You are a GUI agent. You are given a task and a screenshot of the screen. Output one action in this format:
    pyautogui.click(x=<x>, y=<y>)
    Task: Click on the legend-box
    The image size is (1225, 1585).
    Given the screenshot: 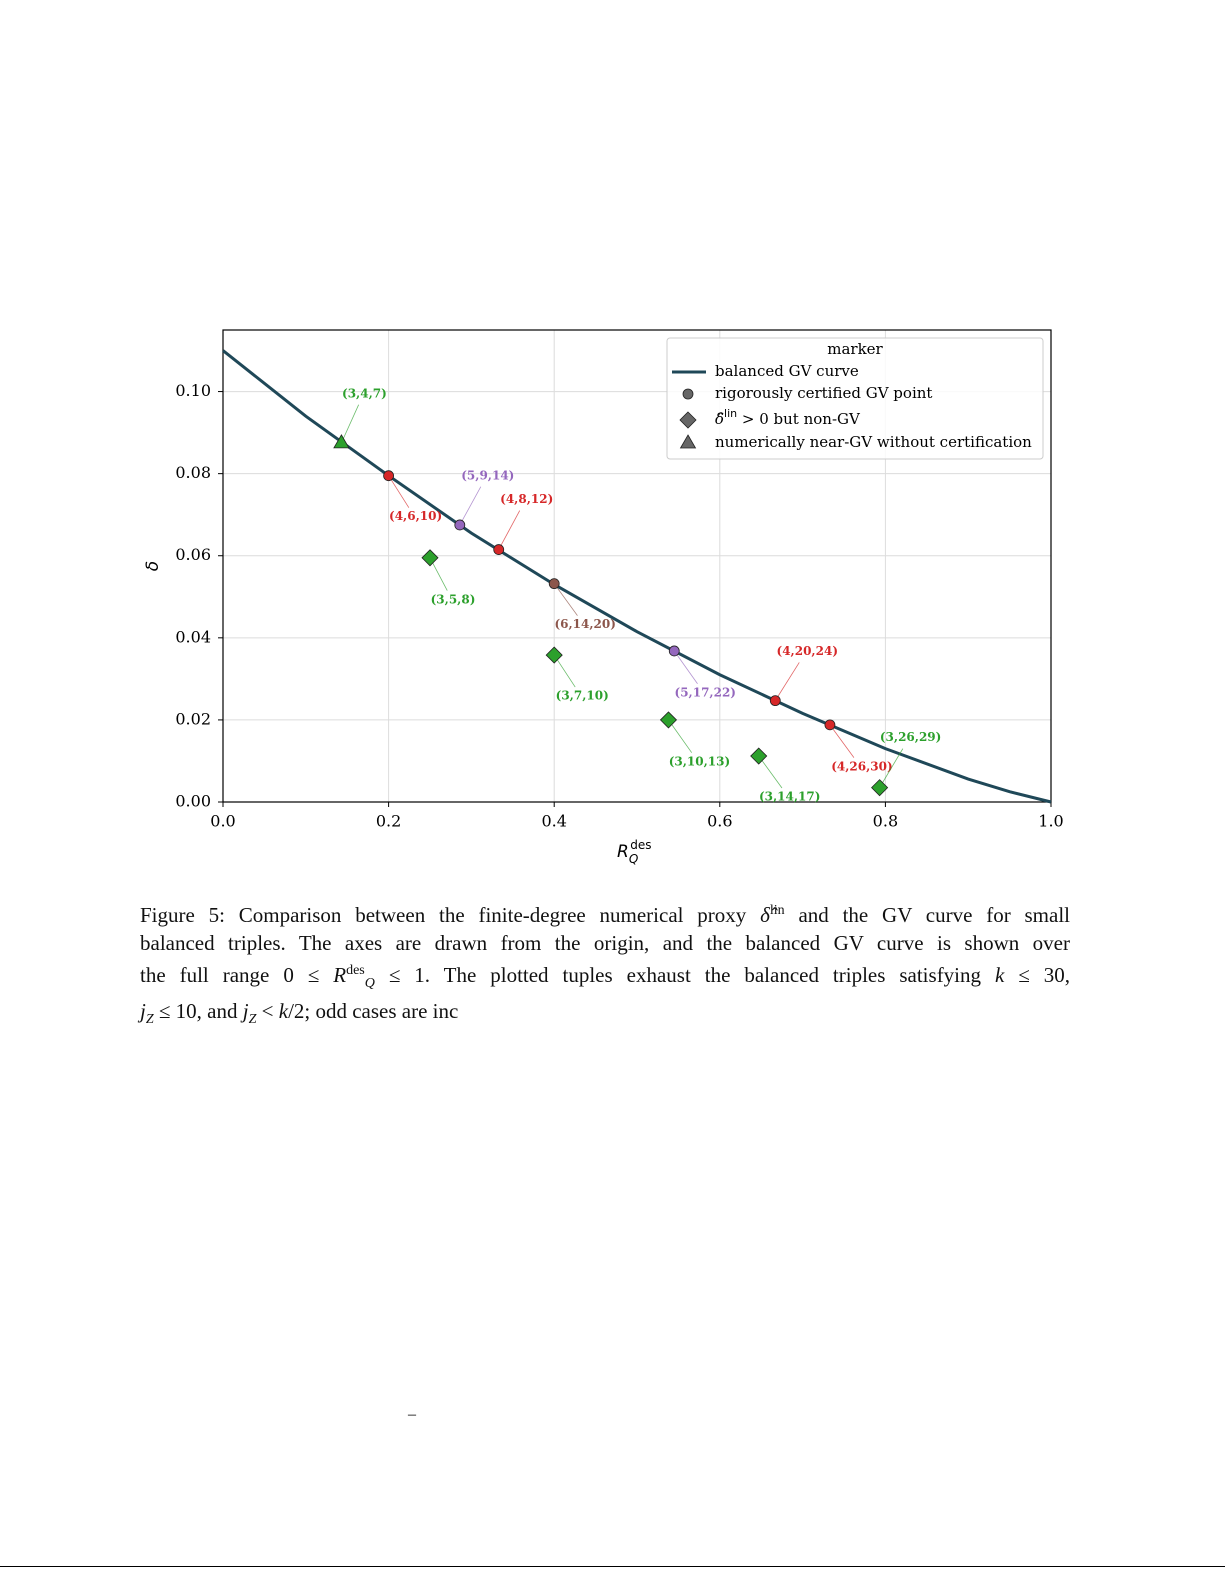 What is the action you would take?
    pyautogui.click(x=855, y=398)
    